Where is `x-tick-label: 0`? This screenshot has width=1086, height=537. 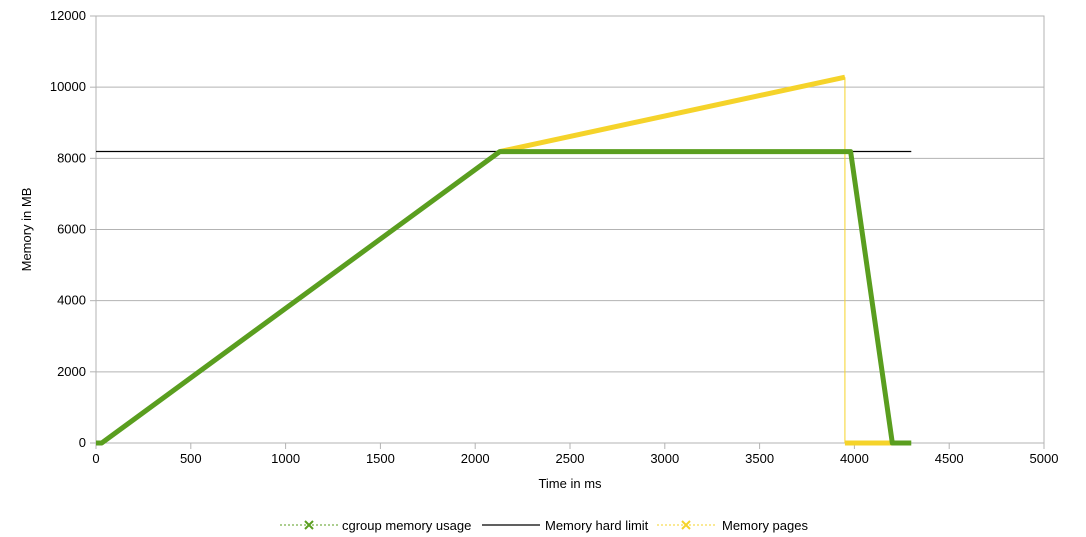
x-tick-label: 0 is located at coordinates (95, 458).